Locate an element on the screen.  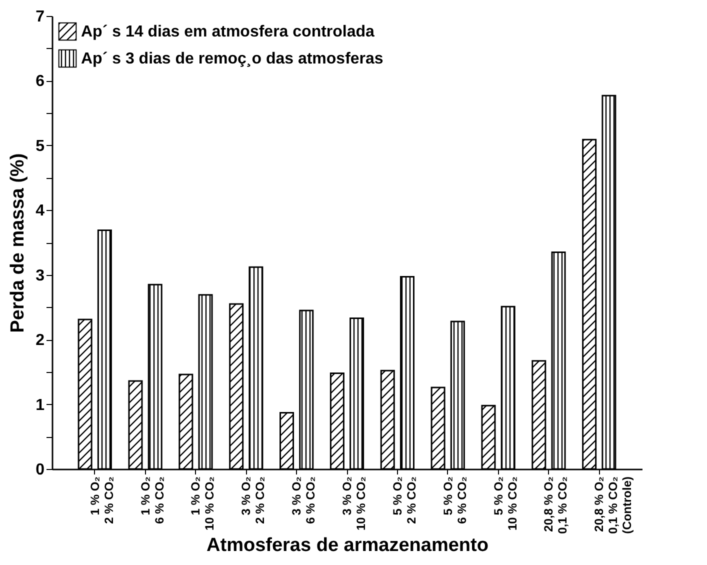
y-tick-label: 2 is located at coordinates (40, 341).